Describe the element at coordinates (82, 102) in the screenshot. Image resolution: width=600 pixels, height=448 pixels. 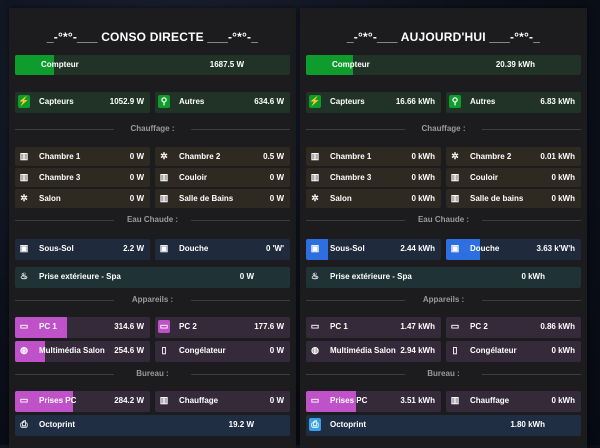
I see `tile-capteurs: ⚡ Capteurs 1052.9 W` at that location.